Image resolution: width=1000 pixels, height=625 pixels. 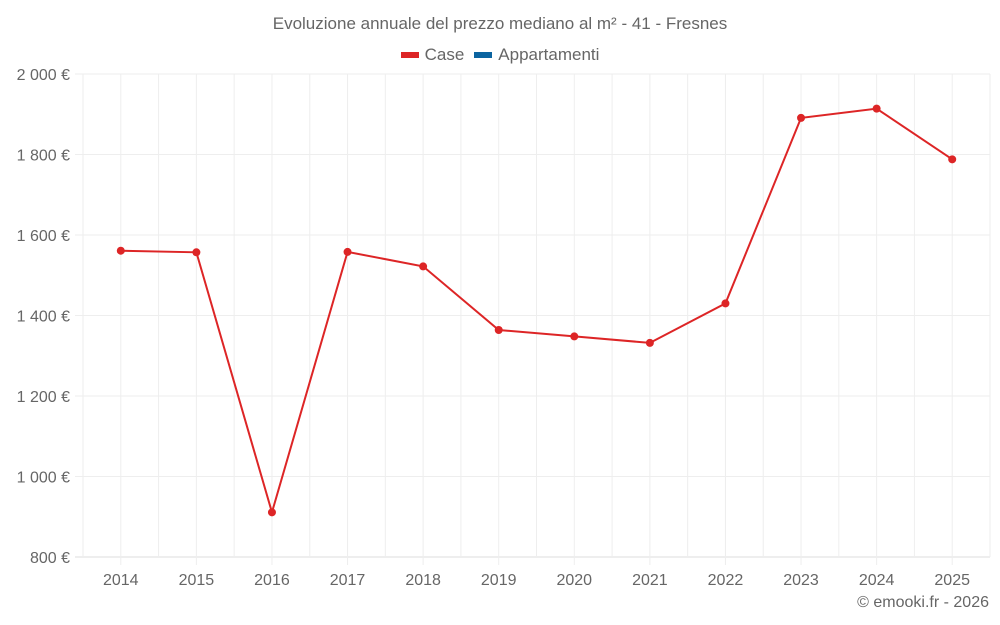 I want to click on legend-item-case: Case, so click(x=432, y=55).